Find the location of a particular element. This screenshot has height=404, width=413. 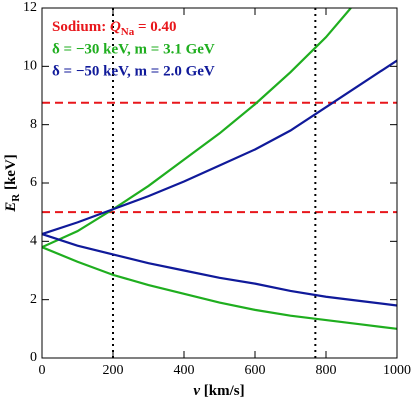

annotation: Sodium: QNa = 0.40 is located at coordinates (114, 28).